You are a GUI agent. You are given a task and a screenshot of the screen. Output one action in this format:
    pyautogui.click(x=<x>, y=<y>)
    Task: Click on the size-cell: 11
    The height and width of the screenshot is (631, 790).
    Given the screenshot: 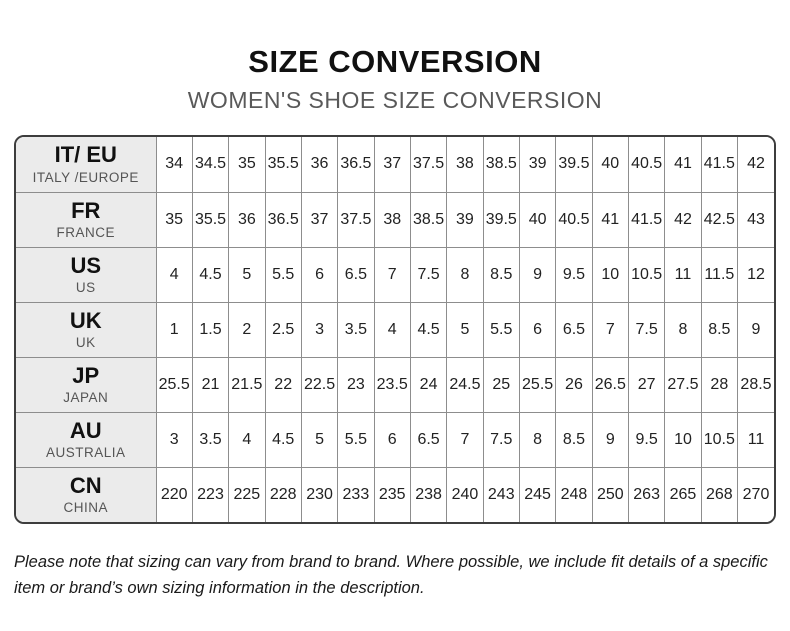 What is the action you would take?
    pyautogui.click(x=755, y=440)
    